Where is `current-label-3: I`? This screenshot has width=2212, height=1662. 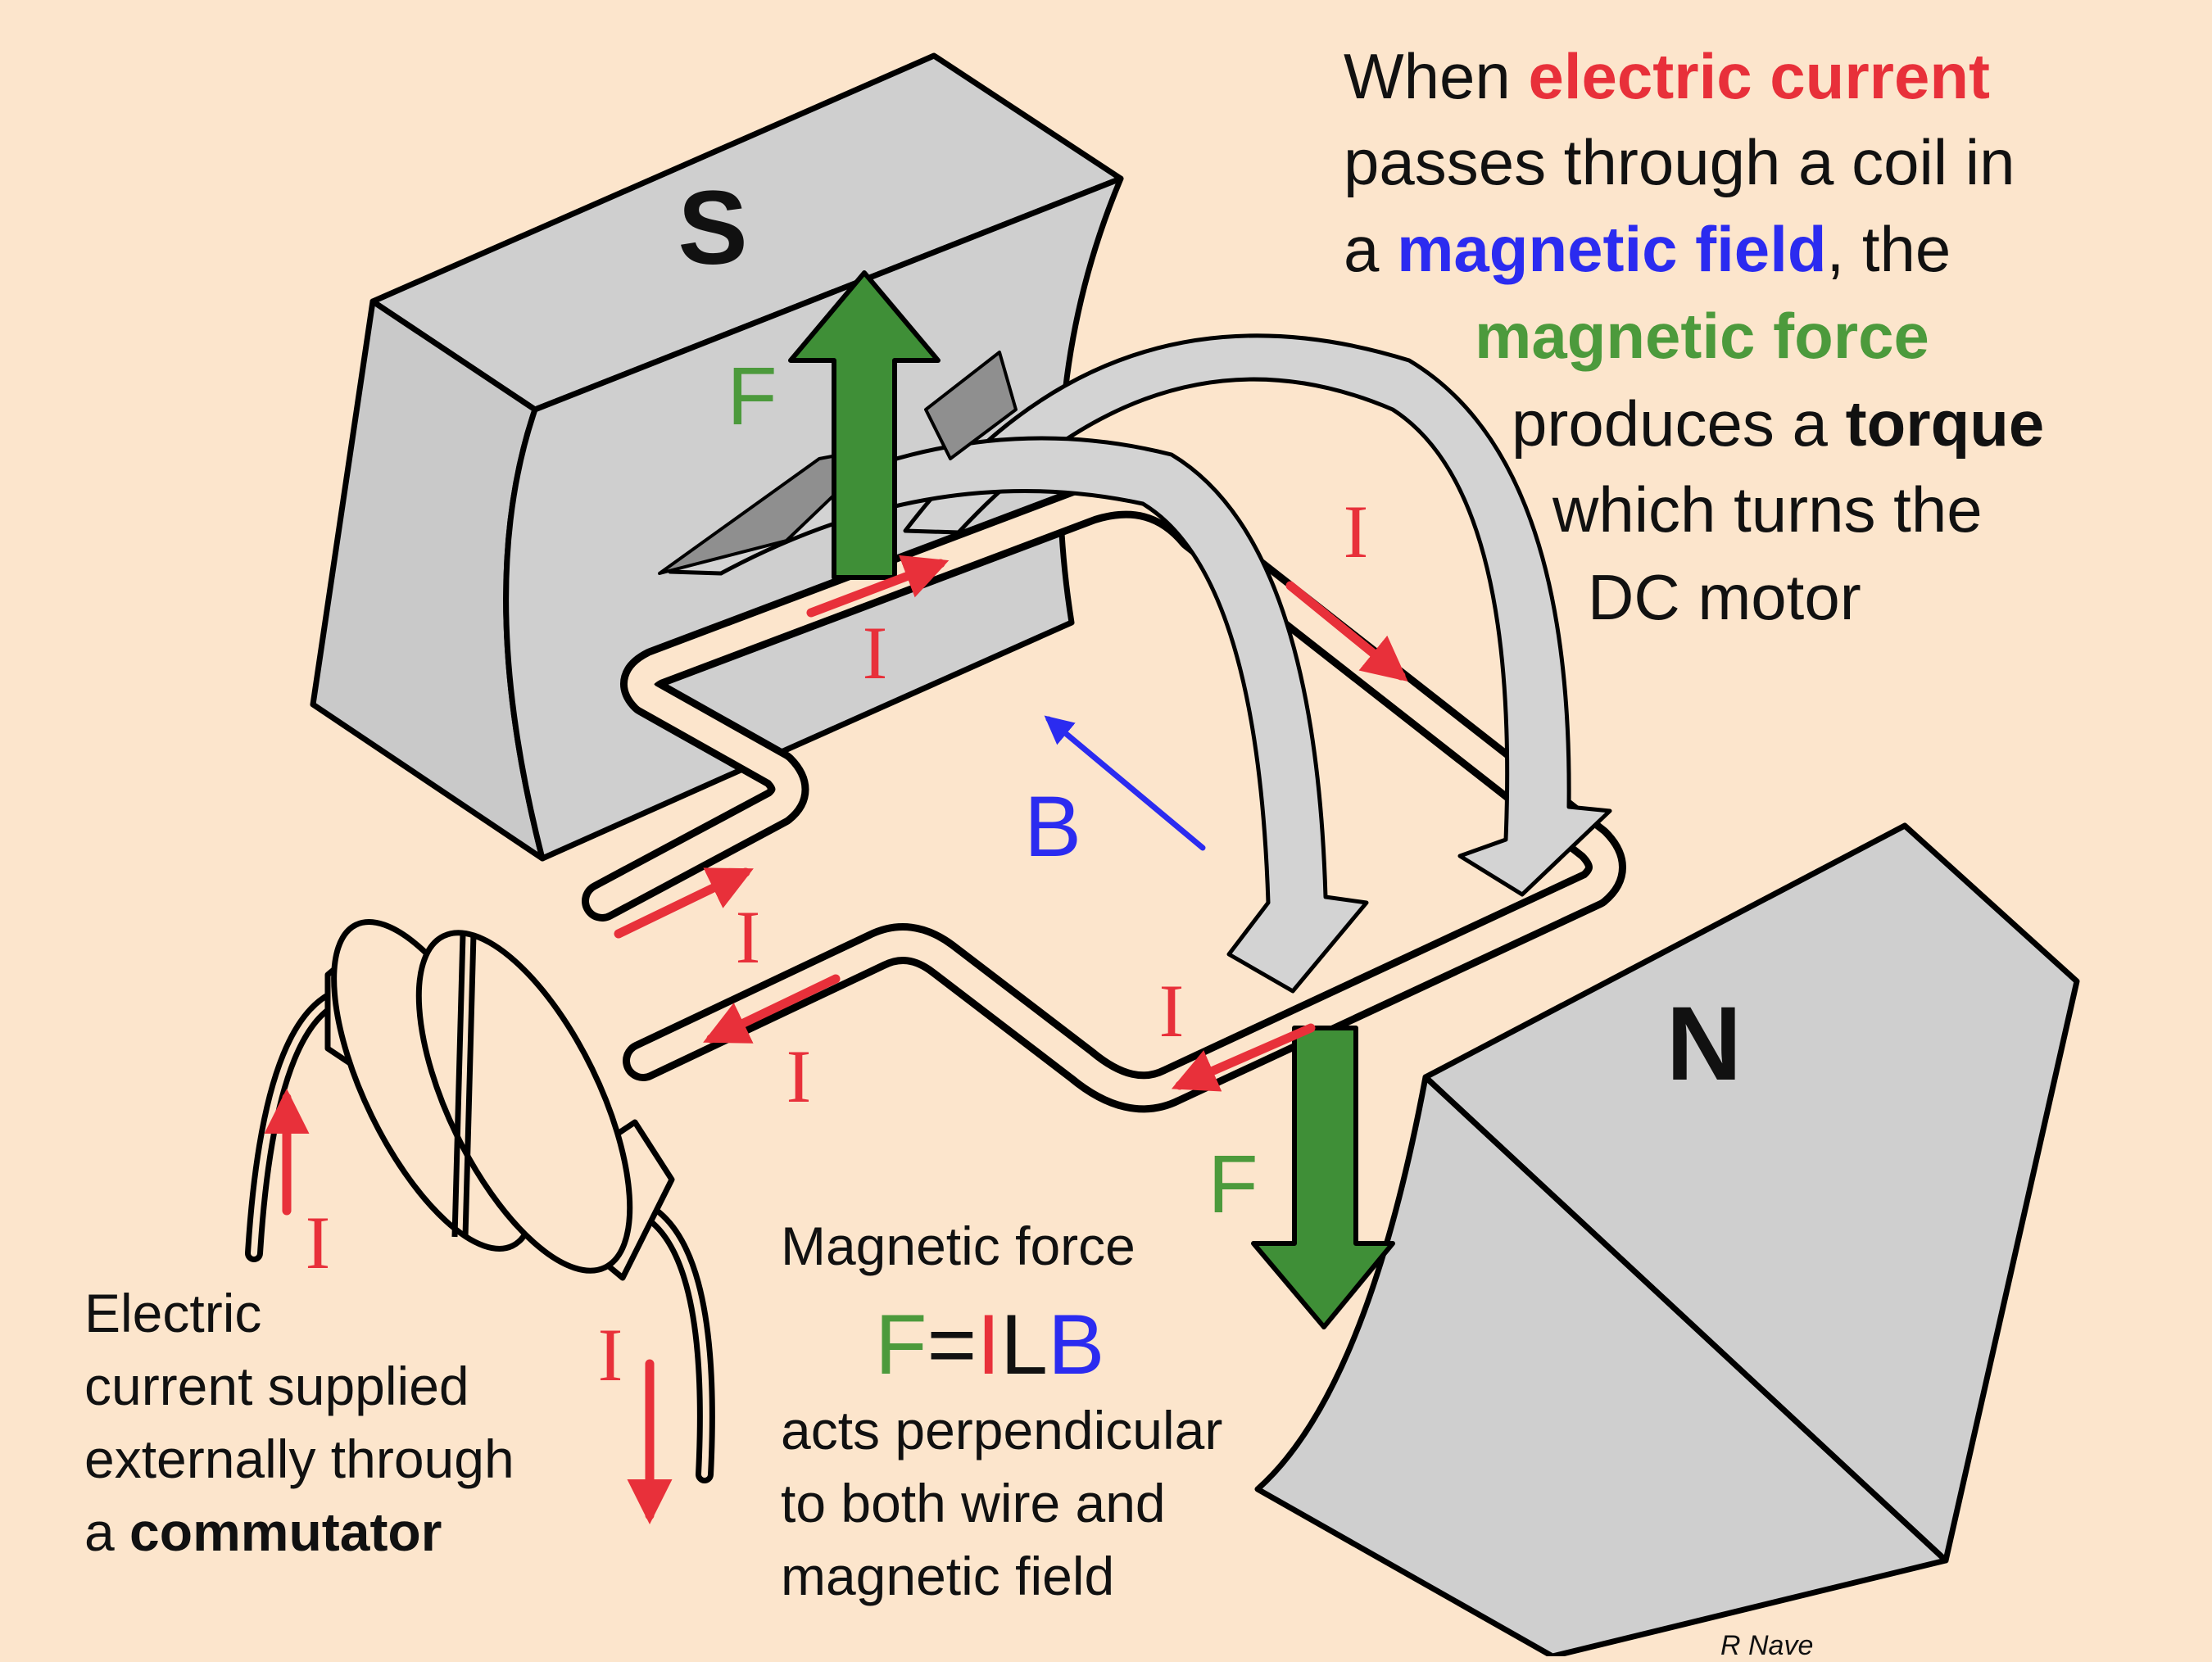
current-label-3: I is located at coordinates (1172, 1011).